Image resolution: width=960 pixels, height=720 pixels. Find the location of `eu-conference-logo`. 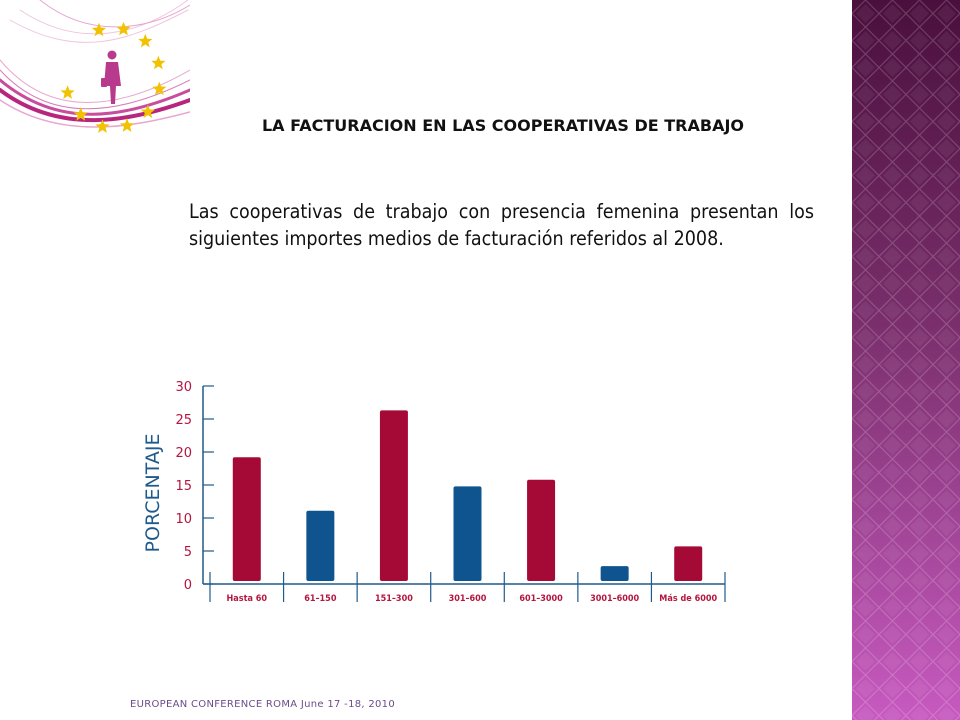

eu-conference-logo is located at coordinates (95, 72).